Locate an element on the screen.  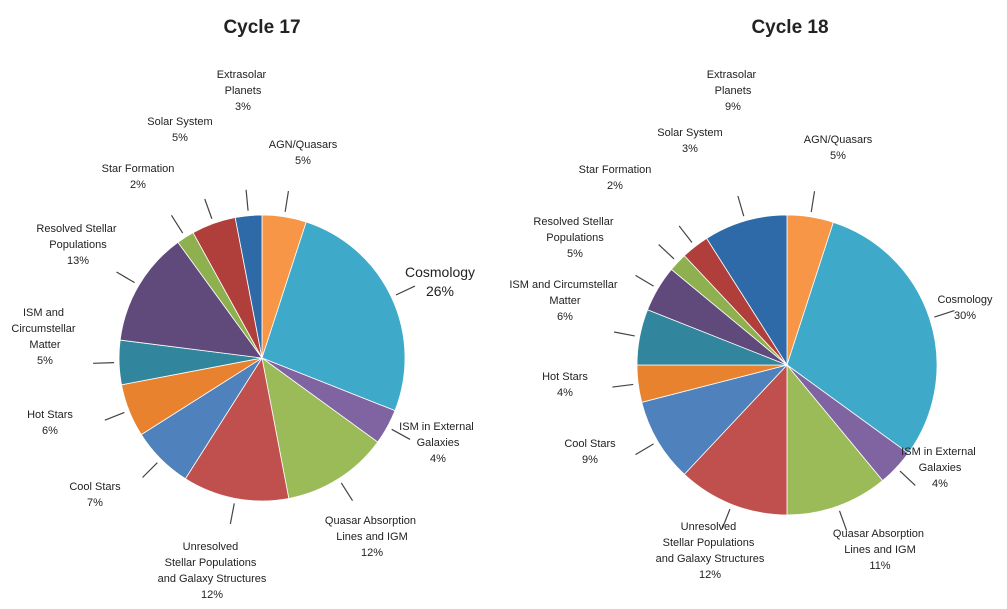
chart-title: Cycle 18 is located at coordinates (789, 27).